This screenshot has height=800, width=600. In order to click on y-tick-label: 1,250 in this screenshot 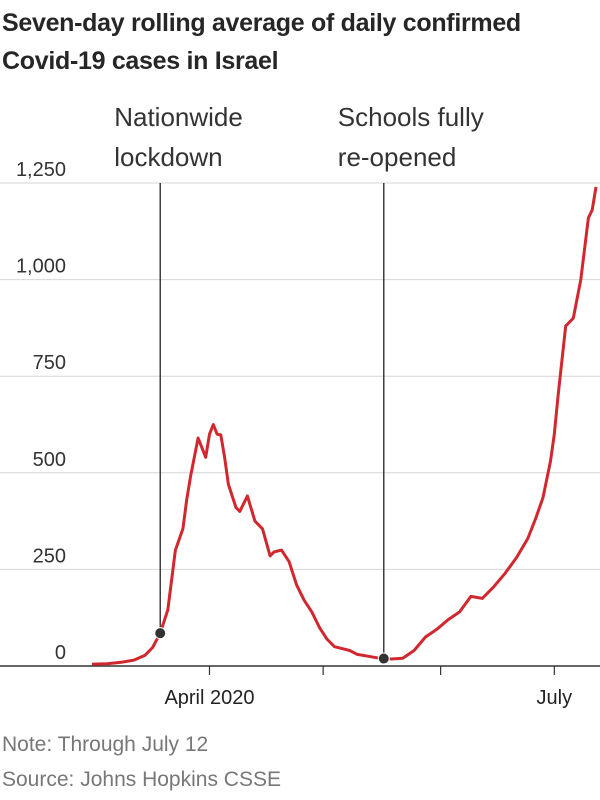, I will do `click(41, 170)`.